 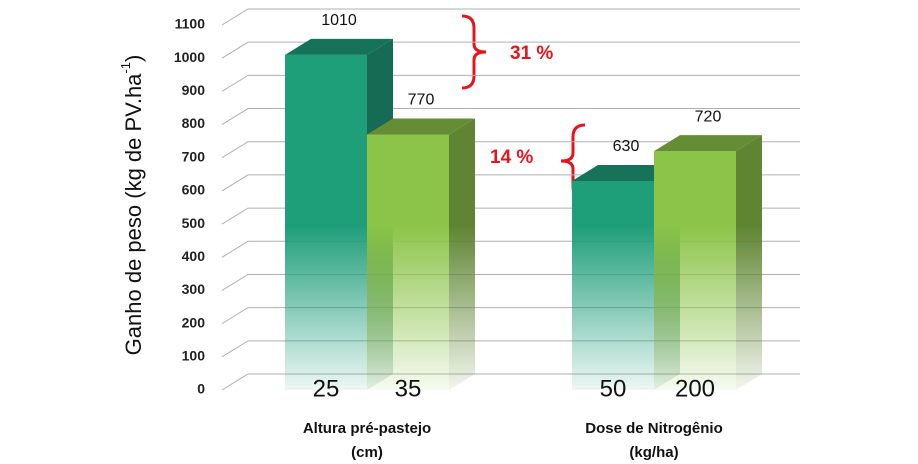 What do you see at coordinates (367, 428) in the screenshot?
I see `group-label: Altura pré-pastejo` at bounding box center [367, 428].